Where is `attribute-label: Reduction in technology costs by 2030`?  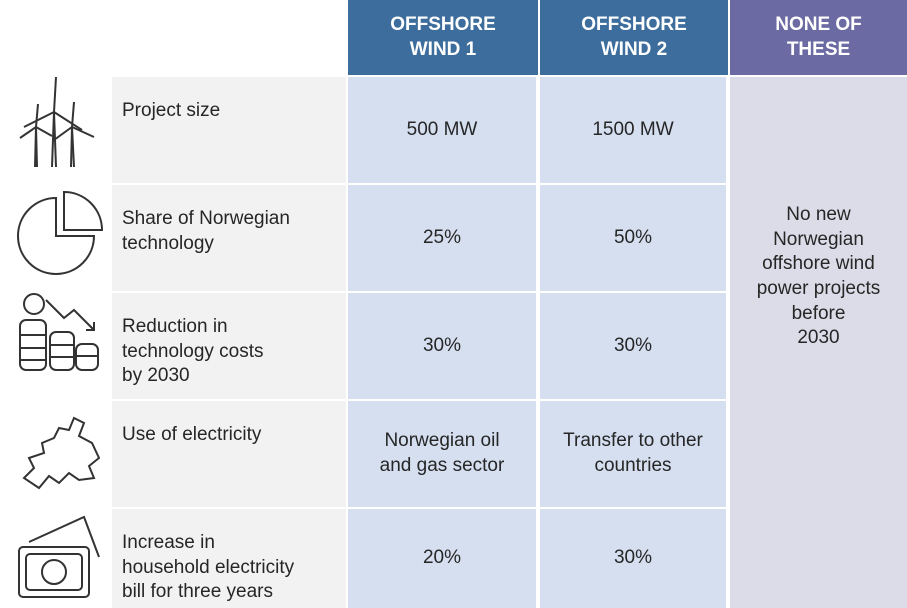 attribute-label: Reduction in technology costs by 2030 is located at coordinates (229, 346).